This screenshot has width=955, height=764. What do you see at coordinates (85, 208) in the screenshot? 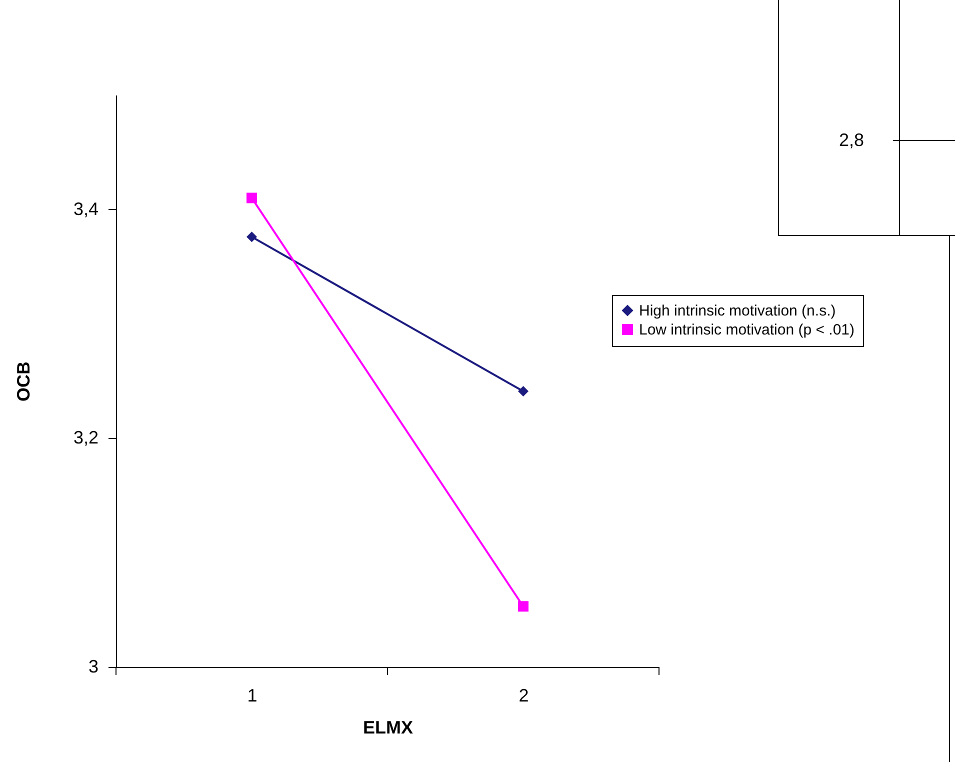
I see `y-tick-label: 3,4` at bounding box center [85, 208].